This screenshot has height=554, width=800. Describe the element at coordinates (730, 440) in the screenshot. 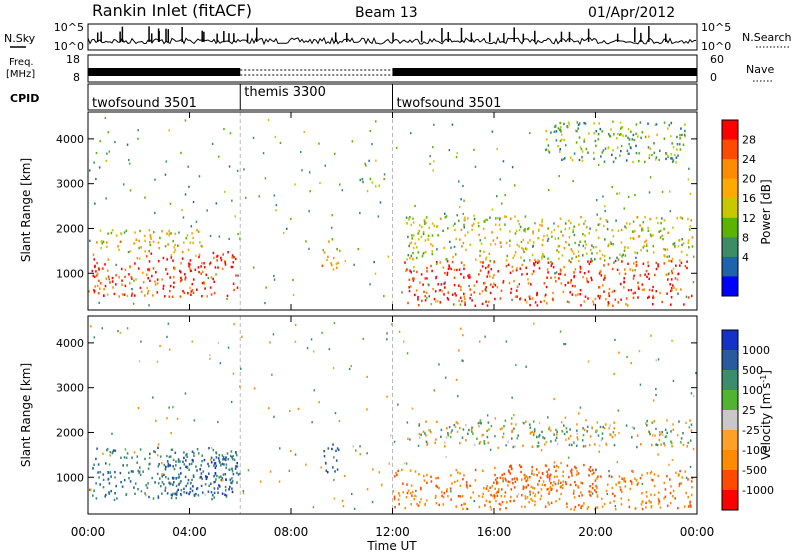

I see `colorbar-swatch` at that location.